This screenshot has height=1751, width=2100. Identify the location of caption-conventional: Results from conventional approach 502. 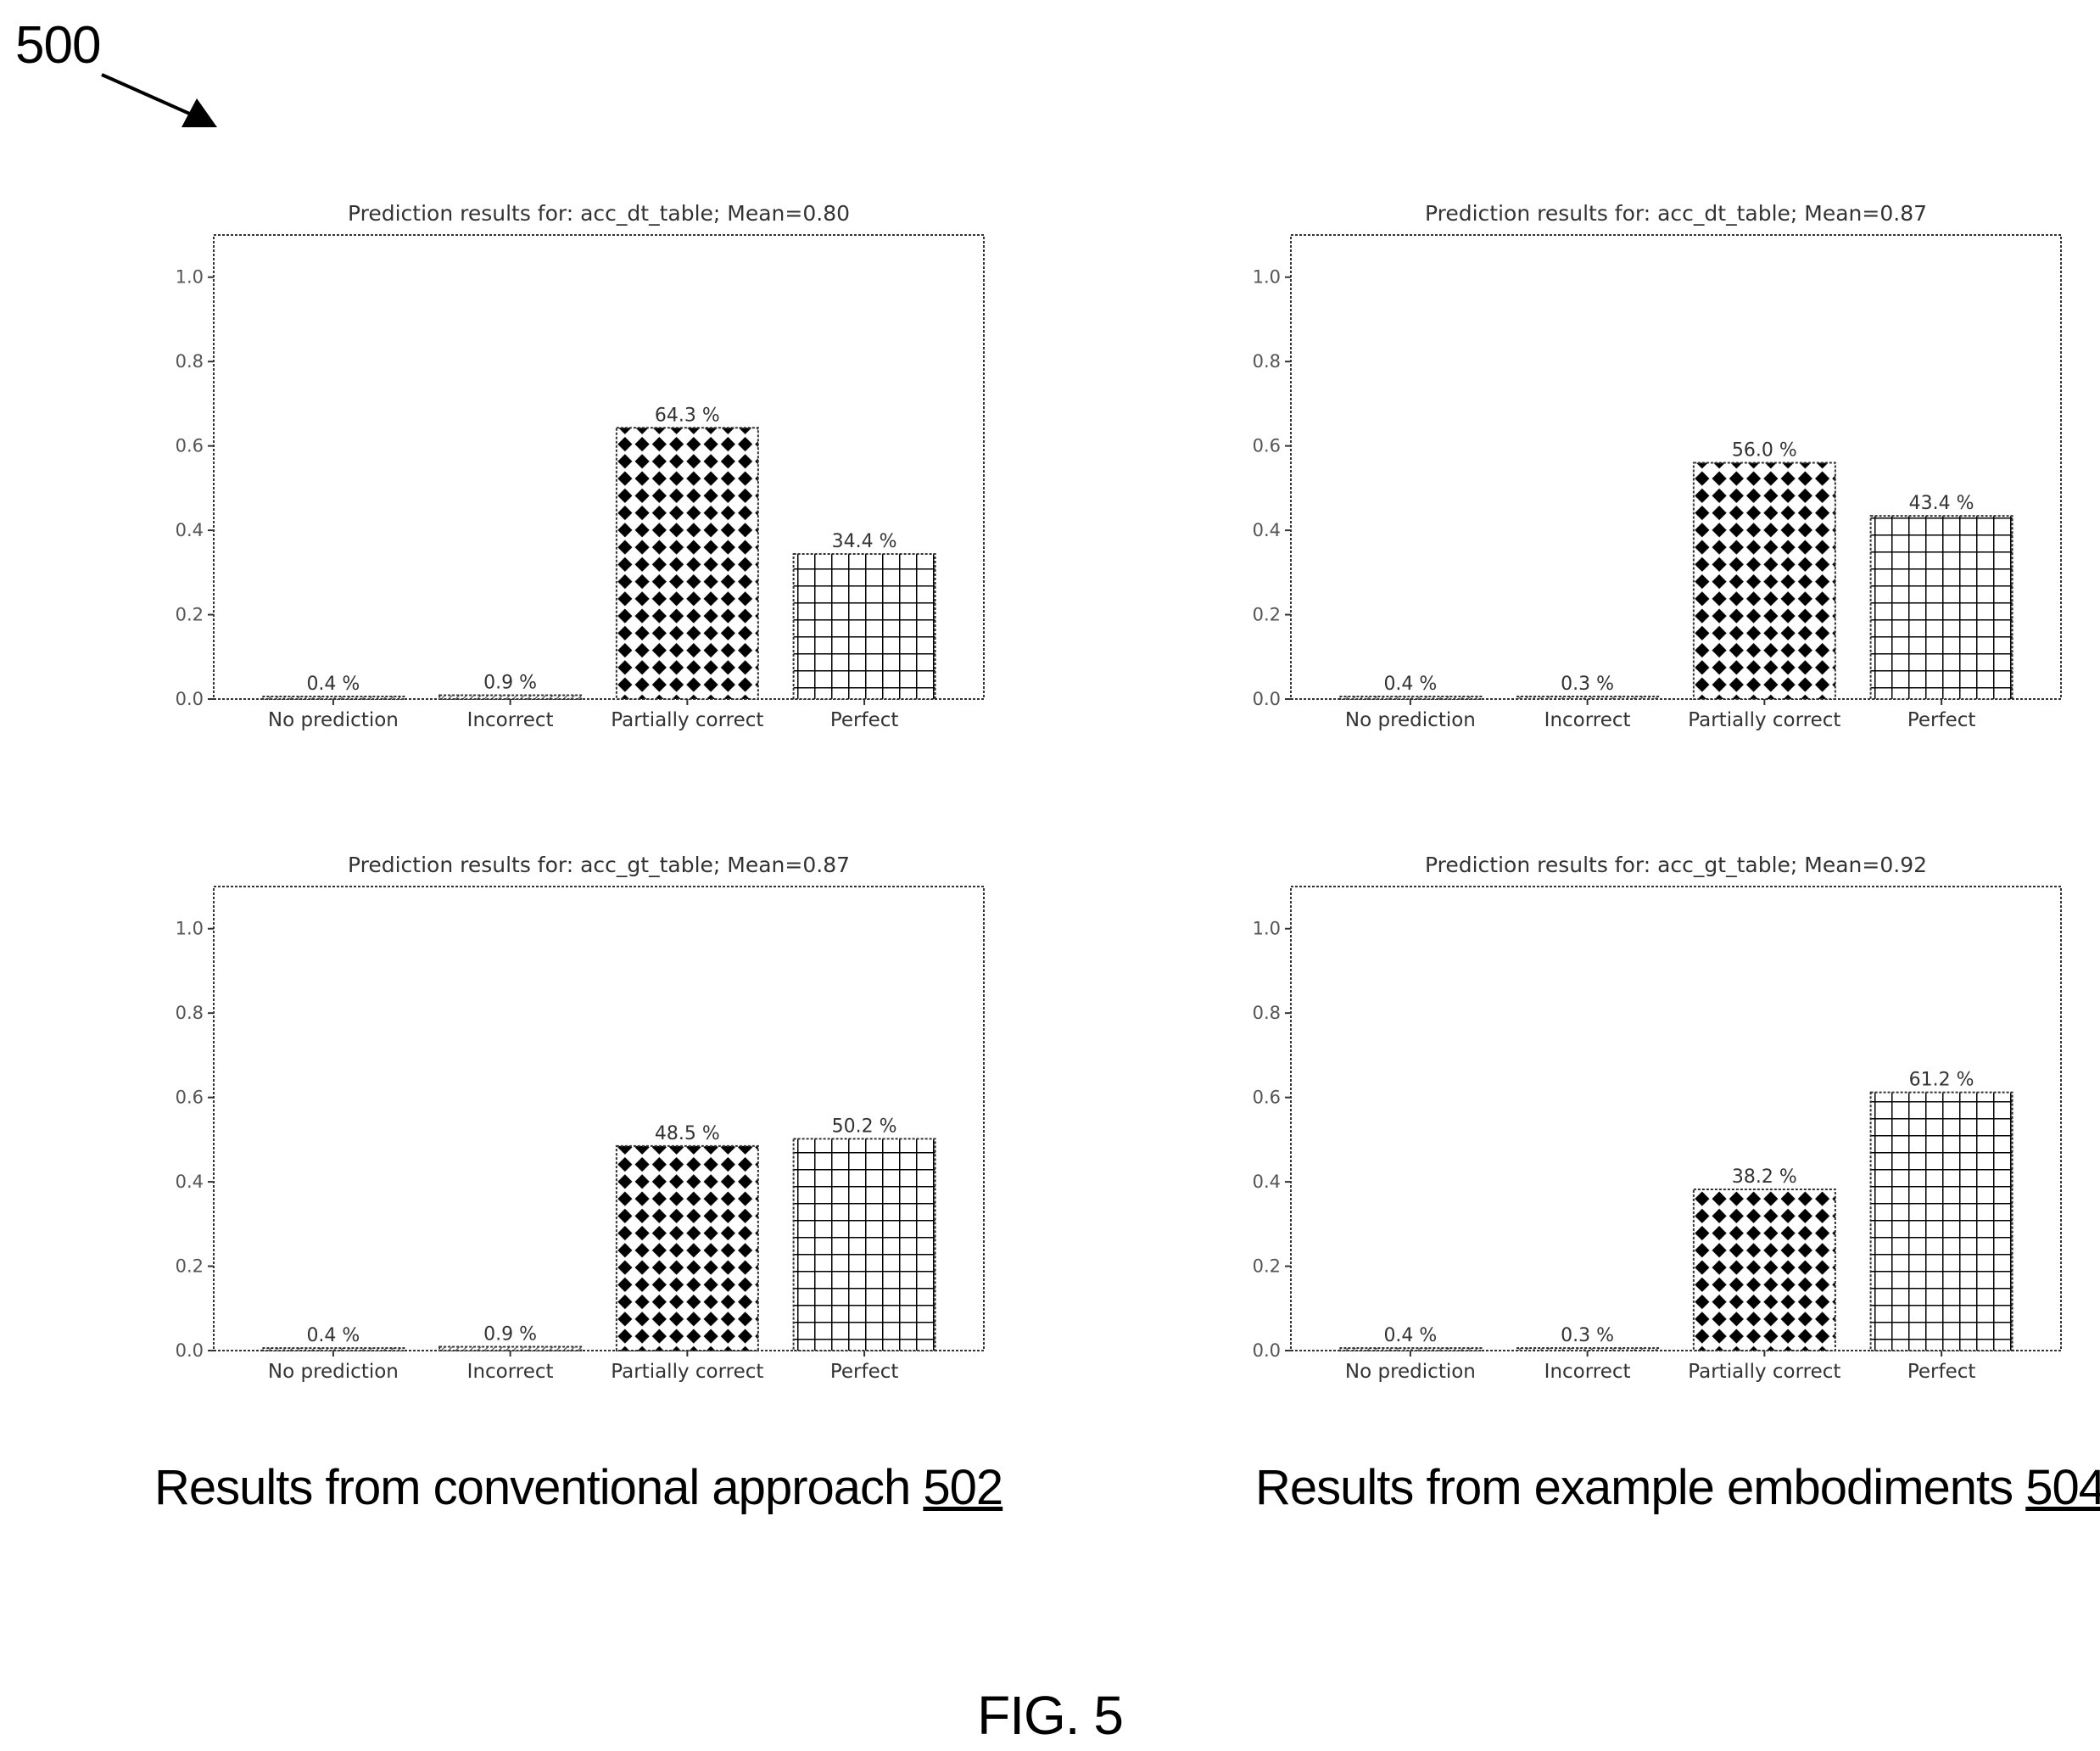
(578, 1487).